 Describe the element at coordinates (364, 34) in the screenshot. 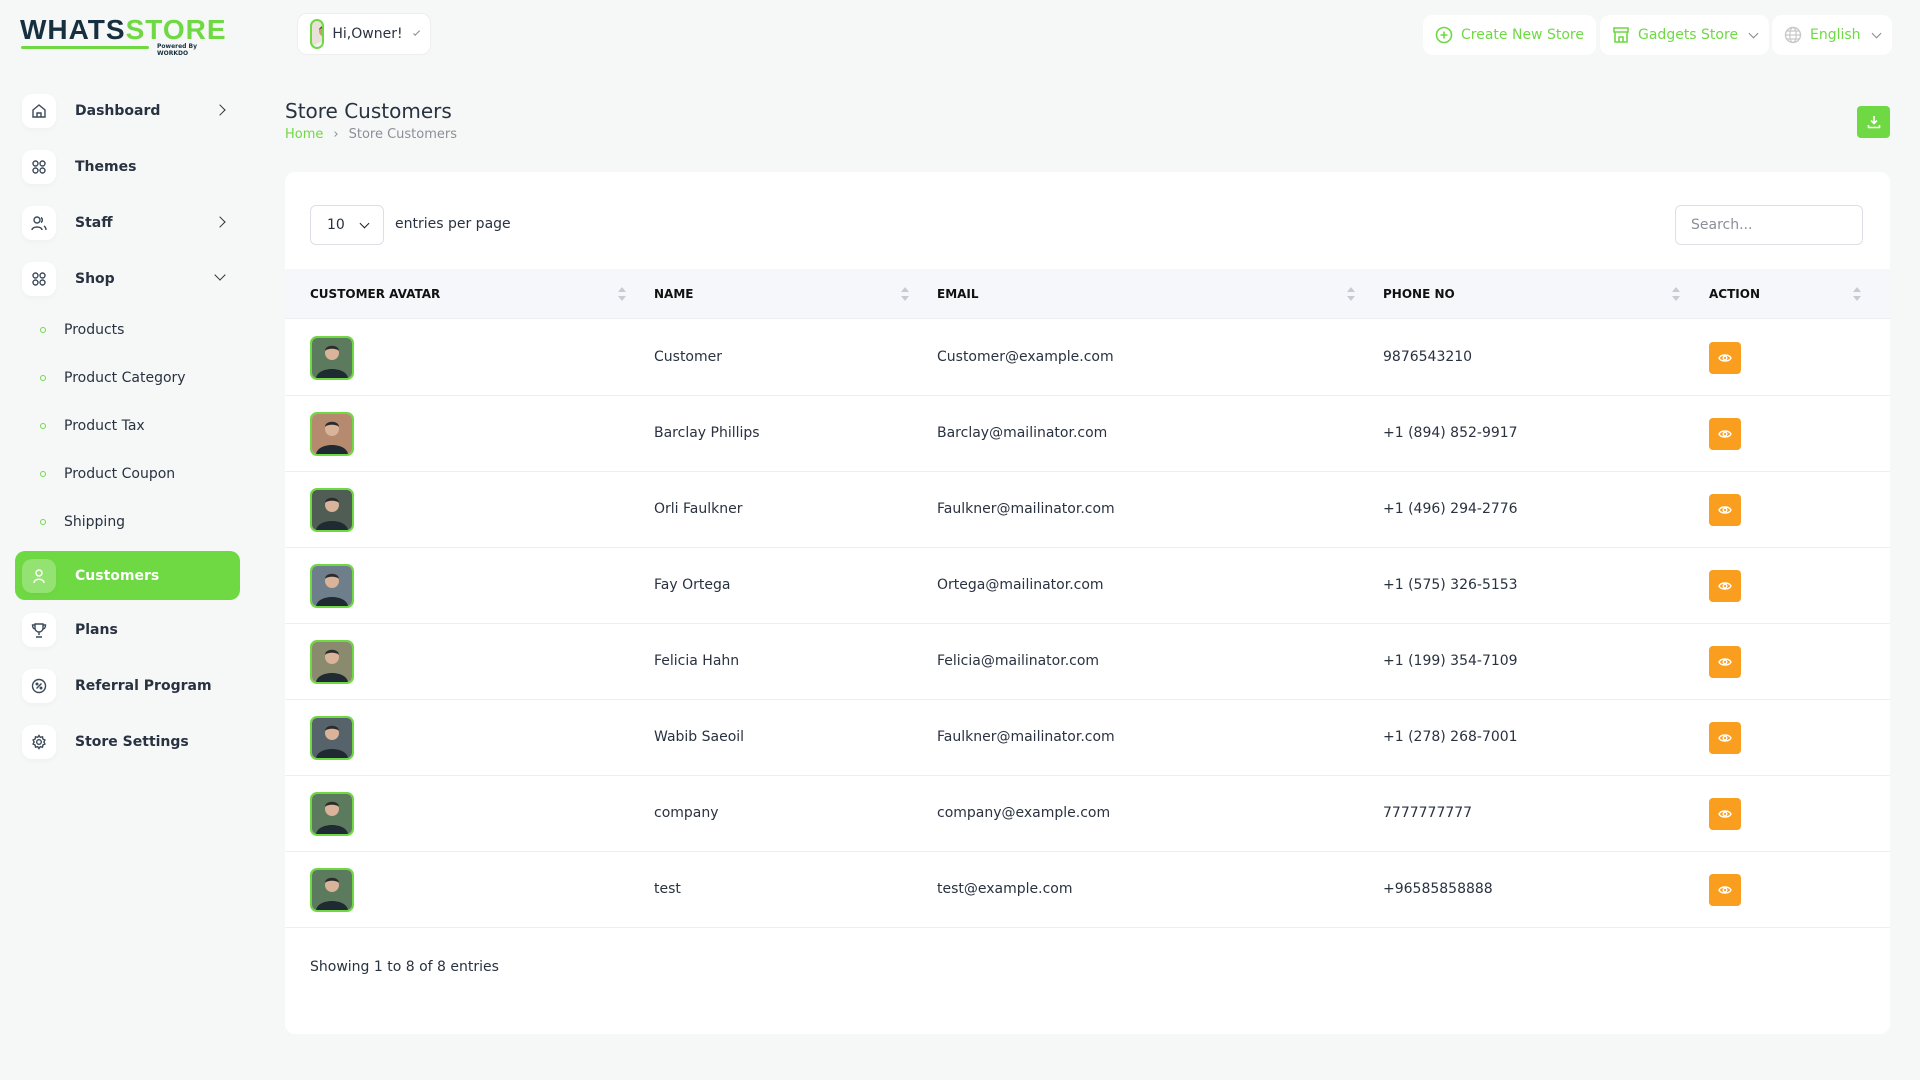

I see `user-menu: Hi,Owner!` at that location.